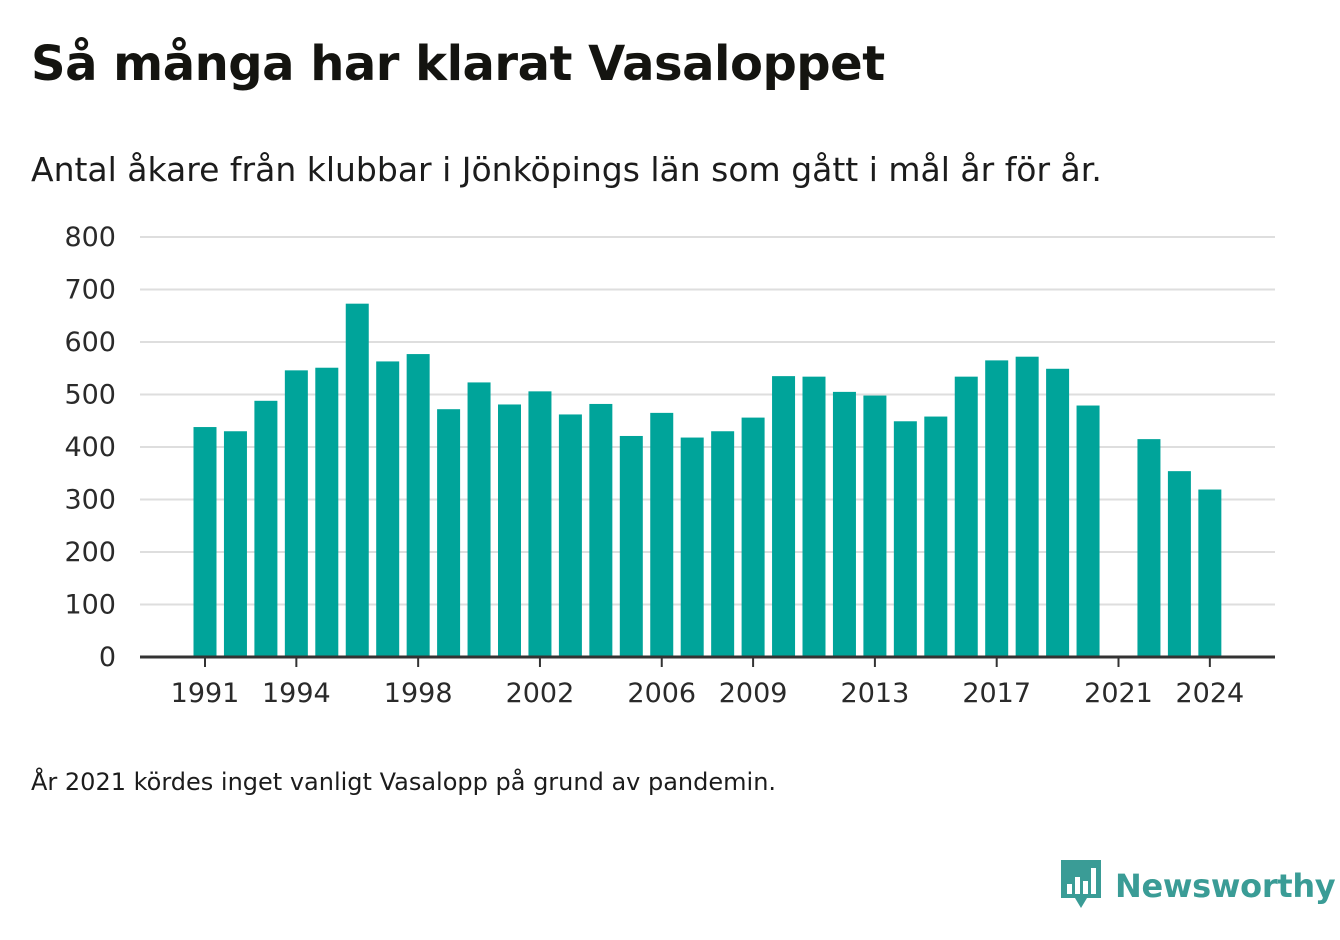 This screenshot has width=1340, height=940. I want to click on x-tick-label: 2006, so click(661, 693).